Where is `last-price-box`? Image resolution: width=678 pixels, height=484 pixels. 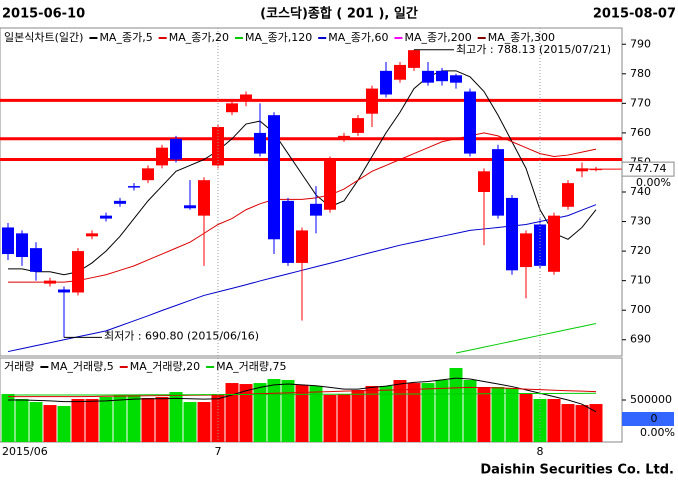 last-price-box is located at coordinates (648, 169).